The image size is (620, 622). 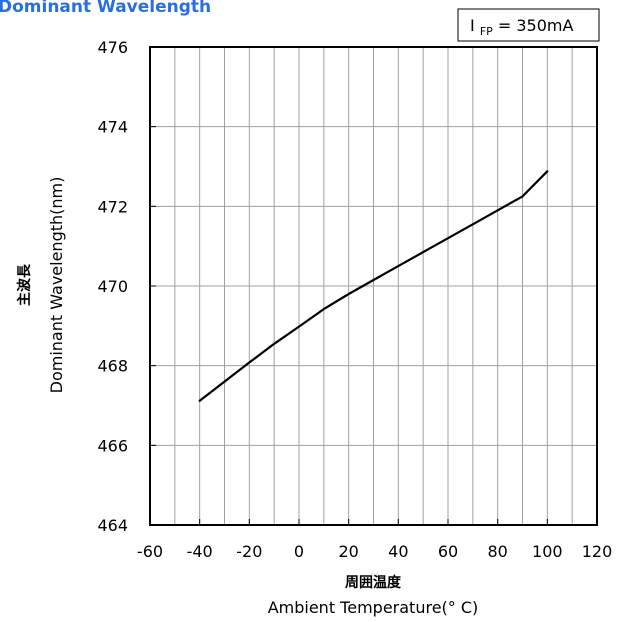 I want to click on y-tick-label: 474, so click(x=112, y=127).